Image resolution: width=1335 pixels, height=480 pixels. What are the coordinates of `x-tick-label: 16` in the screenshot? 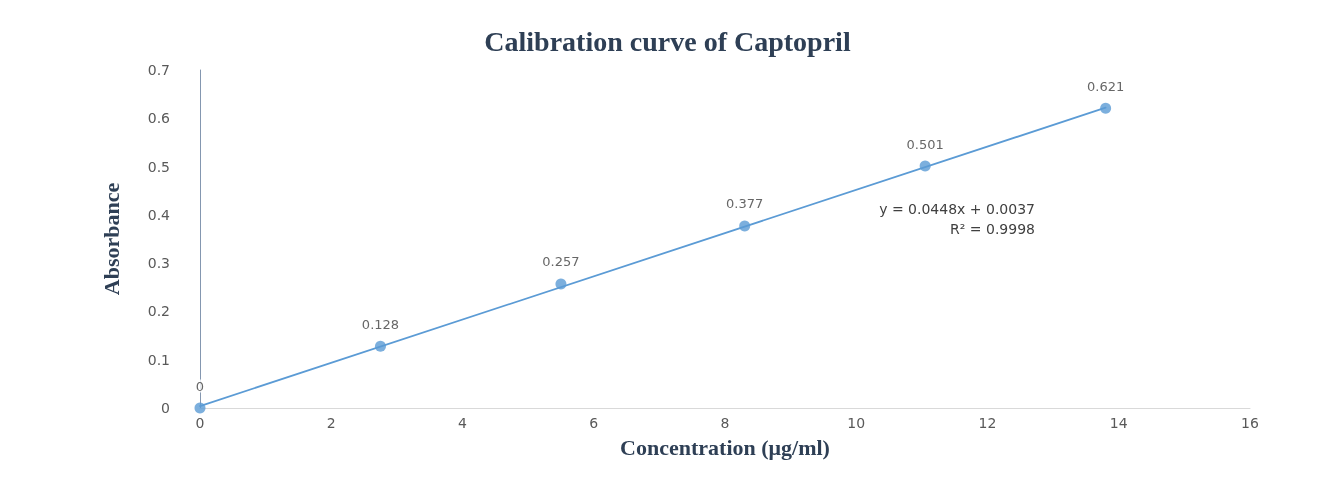 It's located at (1250, 423).